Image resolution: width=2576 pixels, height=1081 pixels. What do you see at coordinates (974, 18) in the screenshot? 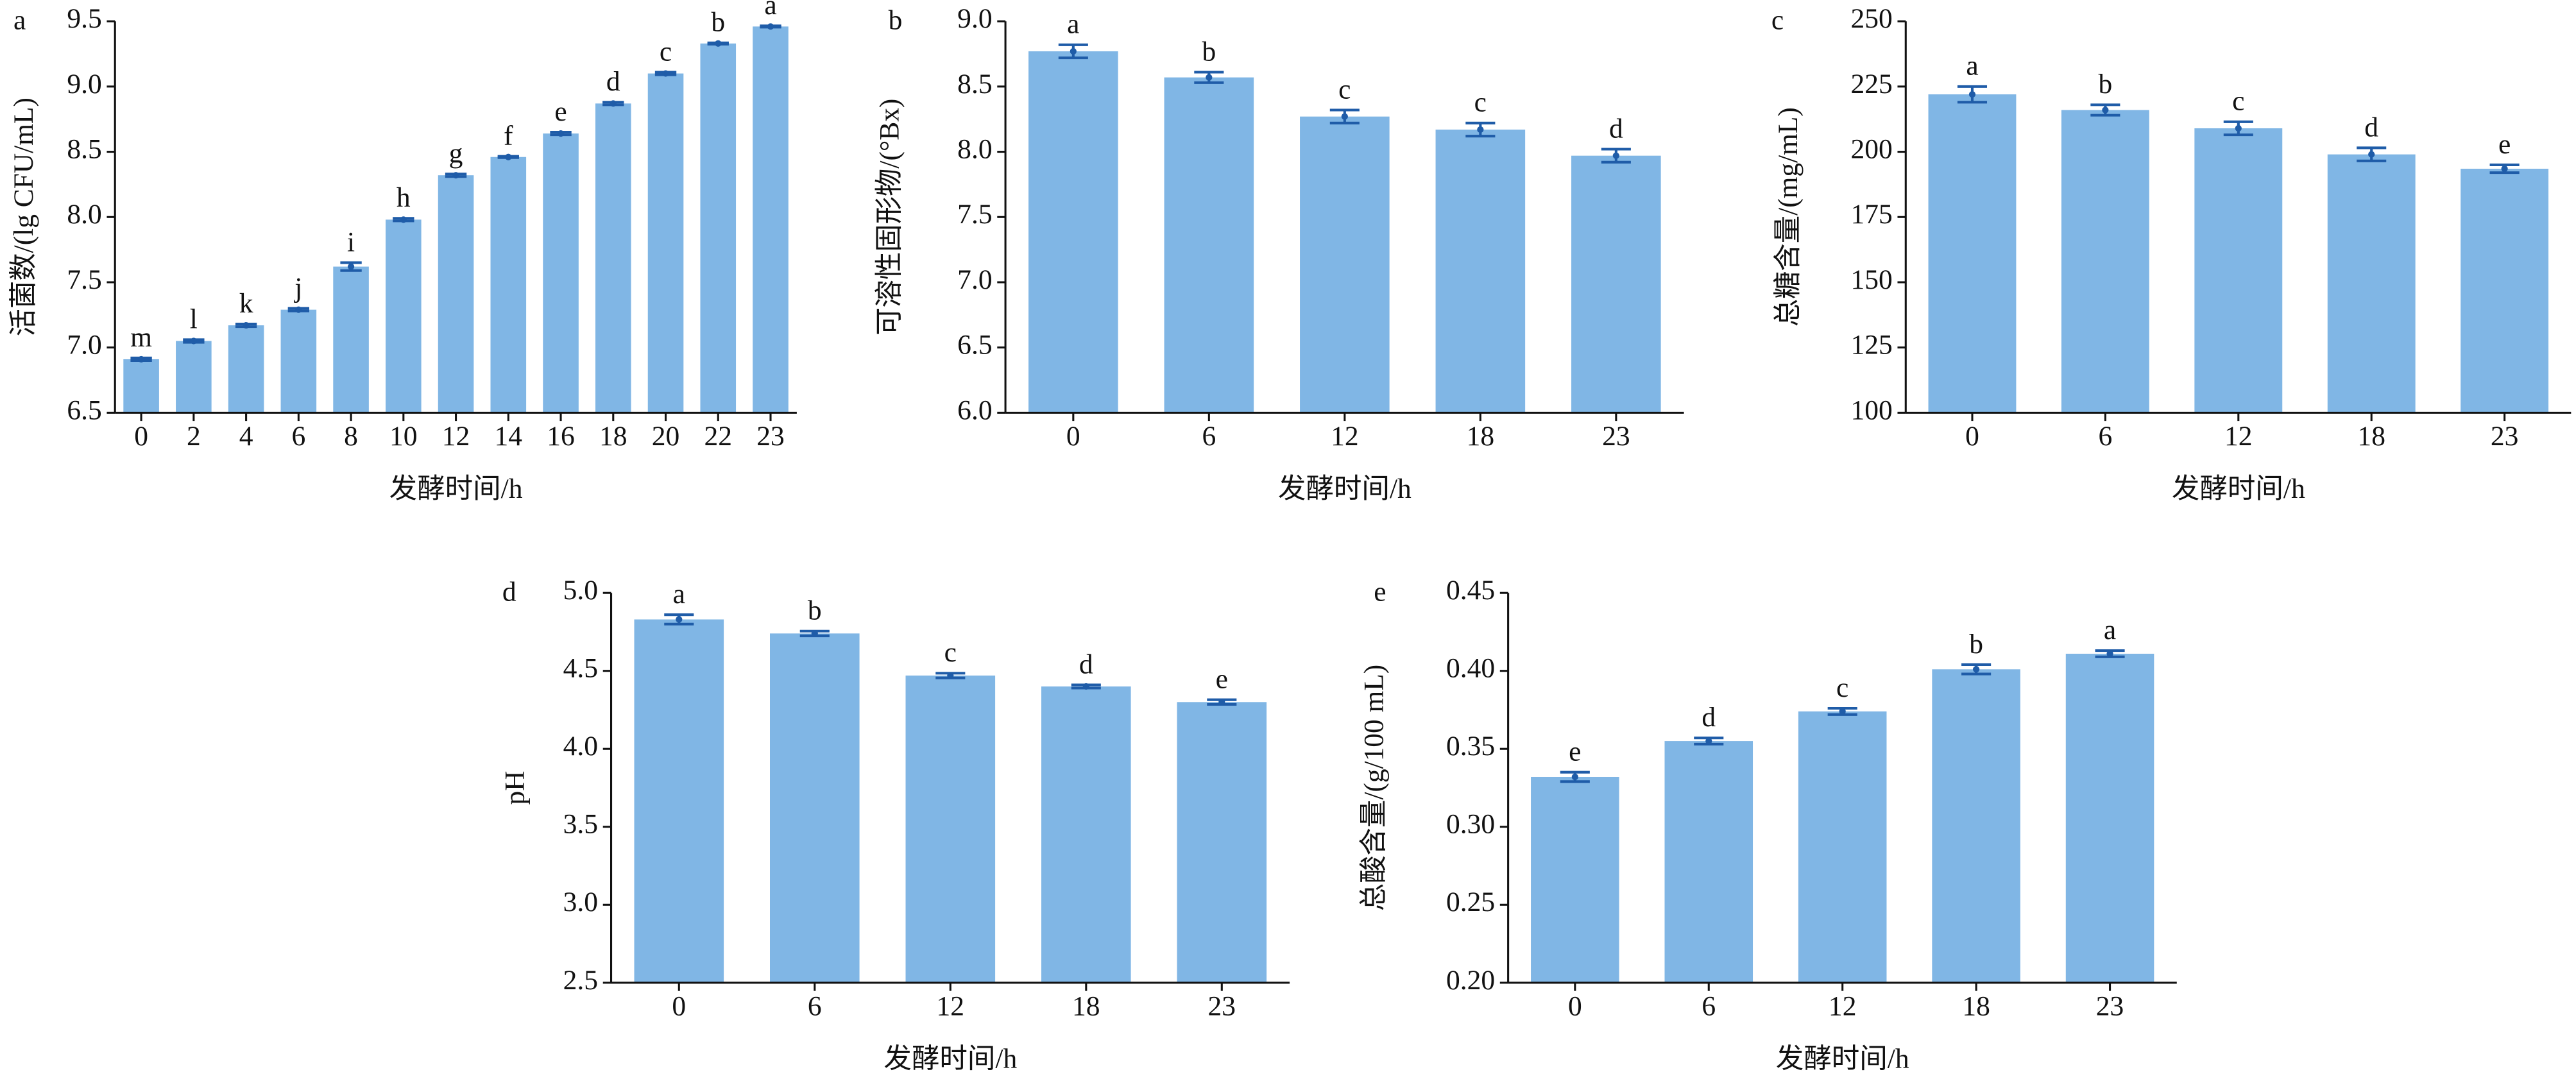
I see `y-tick-label: 9.0` at bounding box center [974, 18].